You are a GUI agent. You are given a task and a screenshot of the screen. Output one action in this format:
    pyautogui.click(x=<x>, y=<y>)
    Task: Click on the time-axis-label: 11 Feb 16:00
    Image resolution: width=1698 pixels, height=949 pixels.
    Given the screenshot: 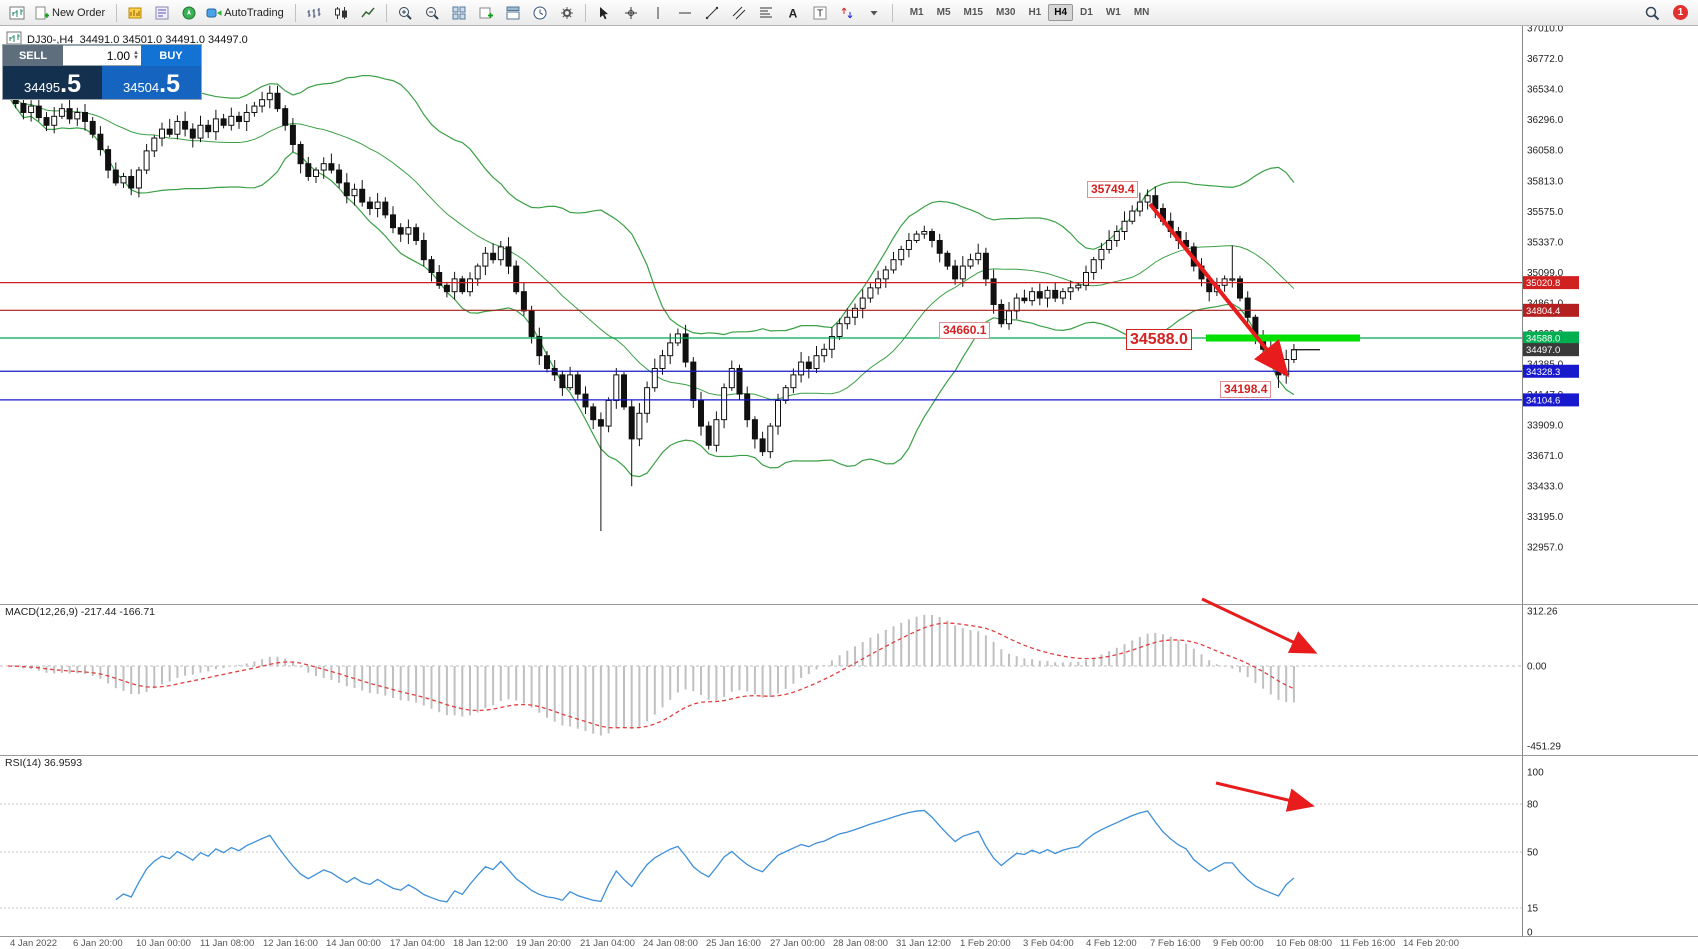 What is the action you would take?
    pyautogui.click(x=1367, y=943)
    